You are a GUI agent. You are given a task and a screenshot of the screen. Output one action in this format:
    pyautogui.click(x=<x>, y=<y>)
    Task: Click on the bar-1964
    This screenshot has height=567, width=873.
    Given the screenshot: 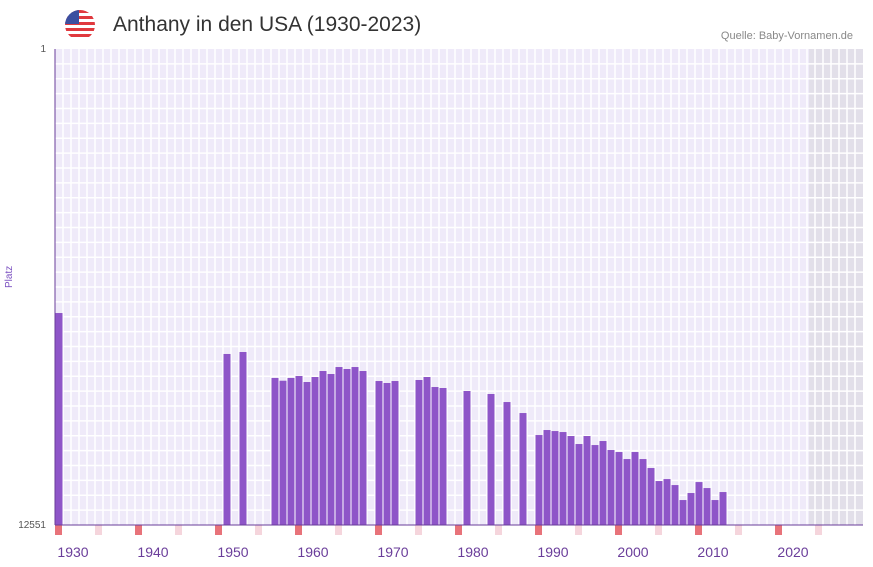 What is the action you would take?
    pyautogui.click(x=347, y=447)
    